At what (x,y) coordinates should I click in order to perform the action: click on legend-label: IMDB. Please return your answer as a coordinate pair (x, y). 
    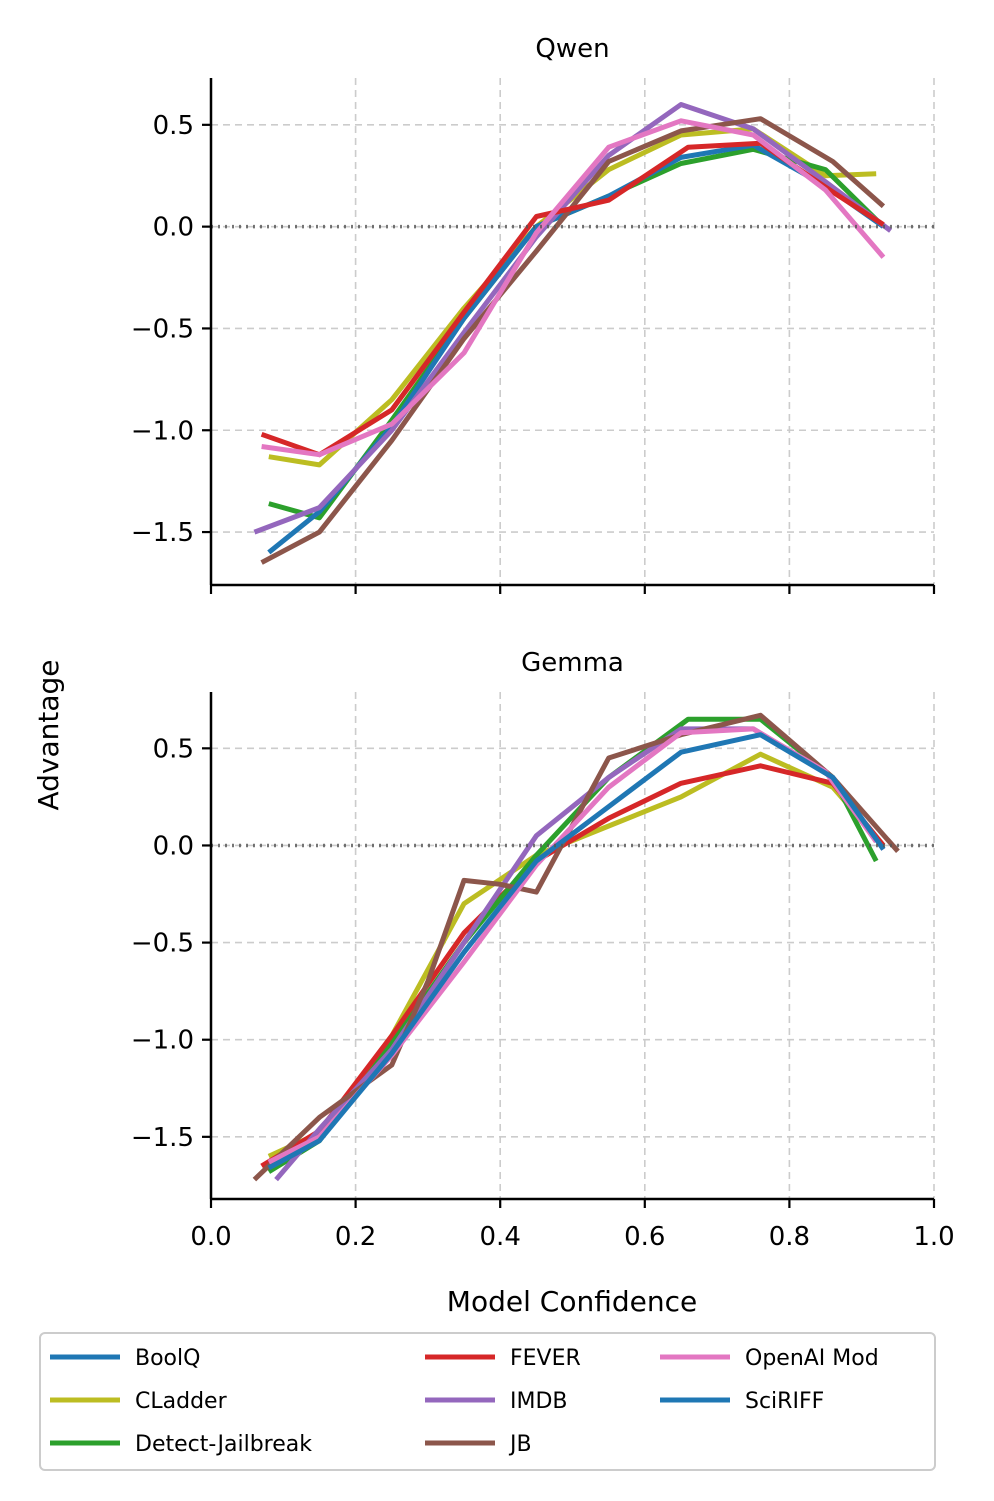
    Looking at the image, I should click on (539, 1401).